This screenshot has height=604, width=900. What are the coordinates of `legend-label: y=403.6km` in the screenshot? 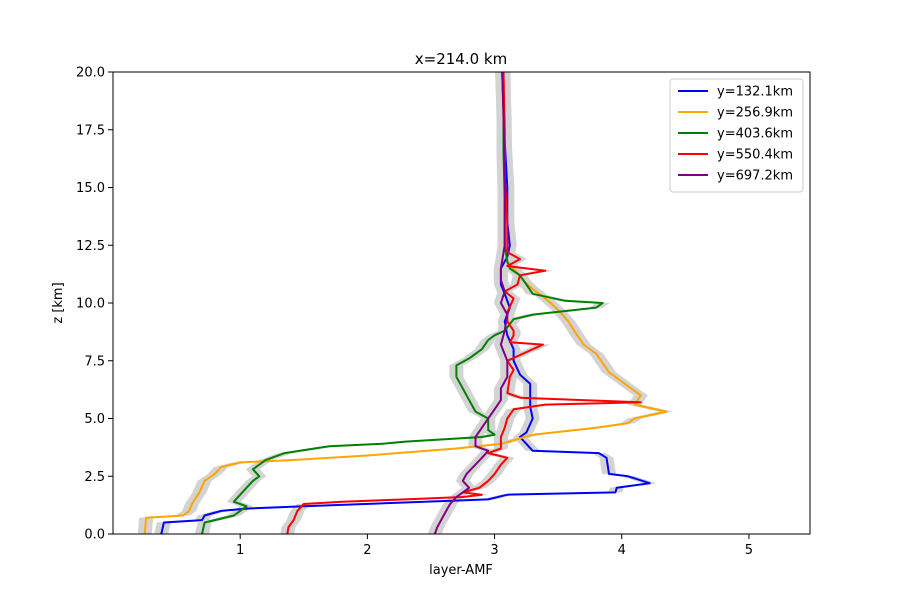 It's located at (755, 134).